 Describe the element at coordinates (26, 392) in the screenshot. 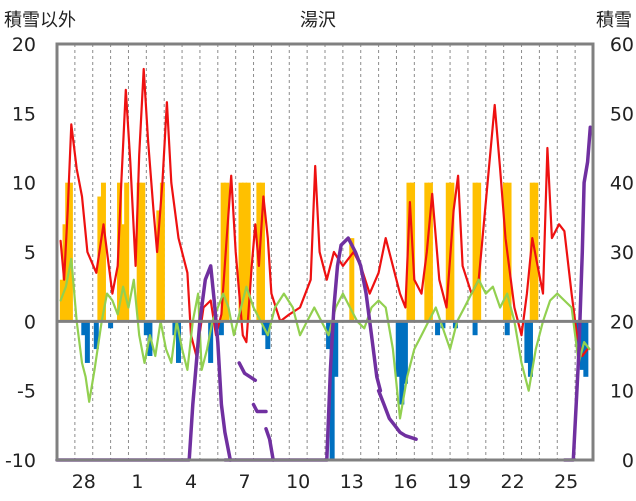

I see `left-tick-label: -5` at that location.